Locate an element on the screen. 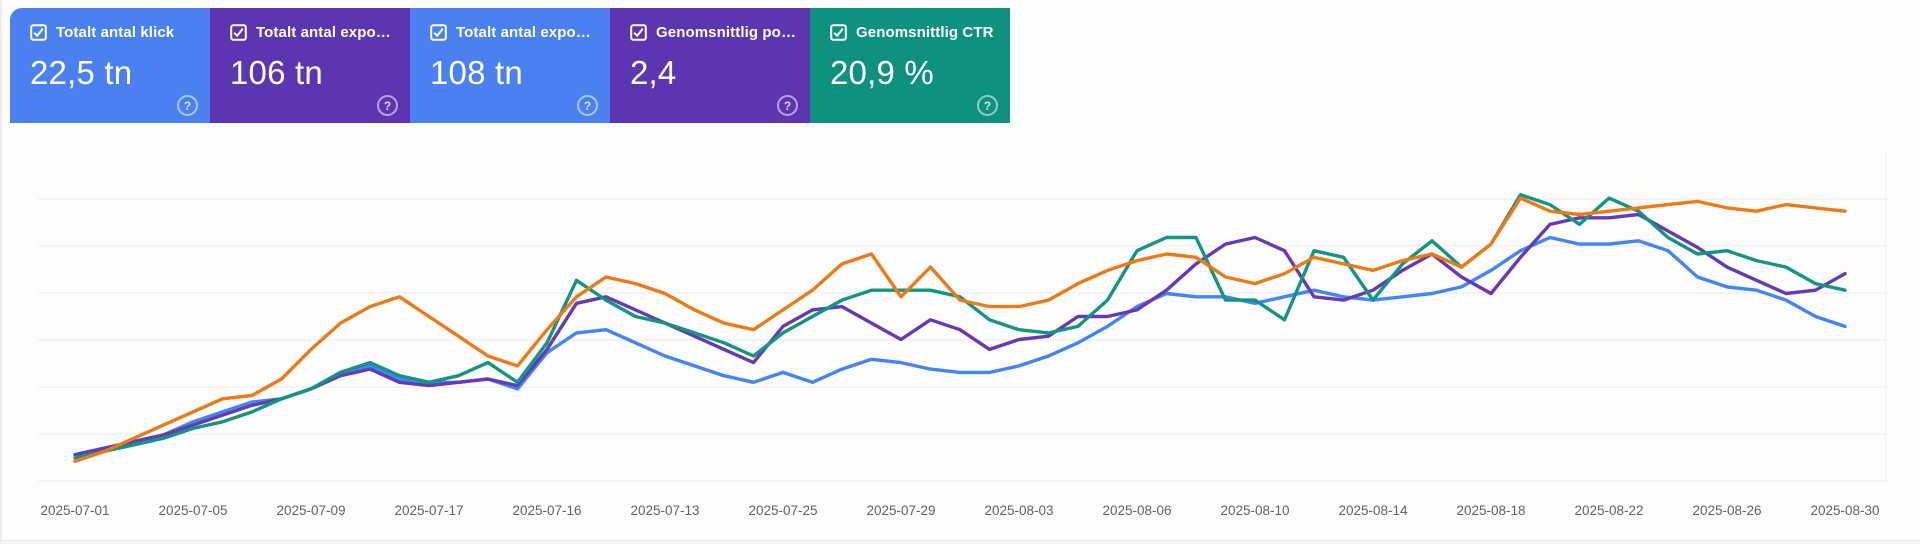  card-value: 2,4 is located at coordinates (653, 72).